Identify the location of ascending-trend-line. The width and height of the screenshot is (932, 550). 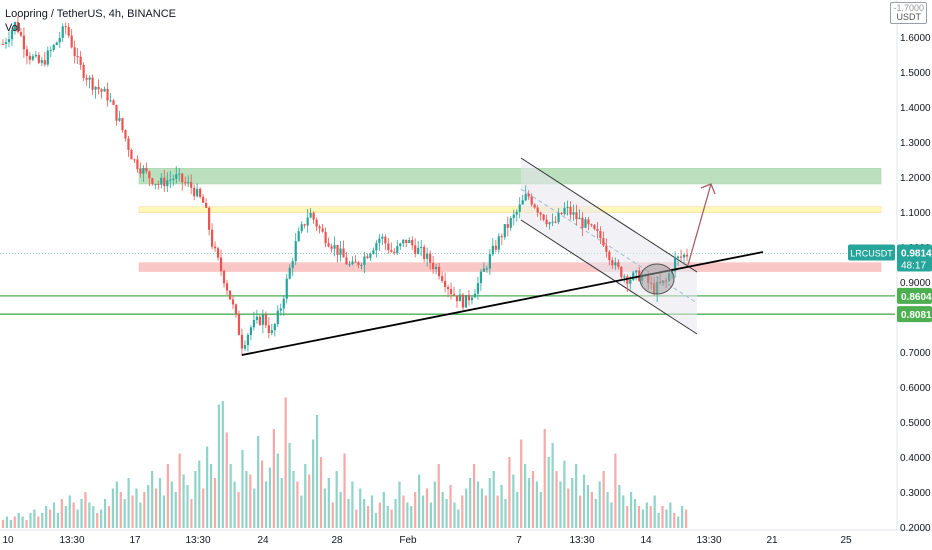
(502, 303).